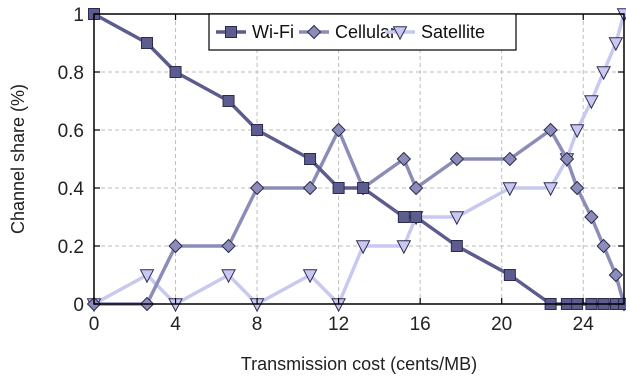  Describe the element at coordinates (420, 324) in the screenshot. I see `x-tick-label: 16` at that location.